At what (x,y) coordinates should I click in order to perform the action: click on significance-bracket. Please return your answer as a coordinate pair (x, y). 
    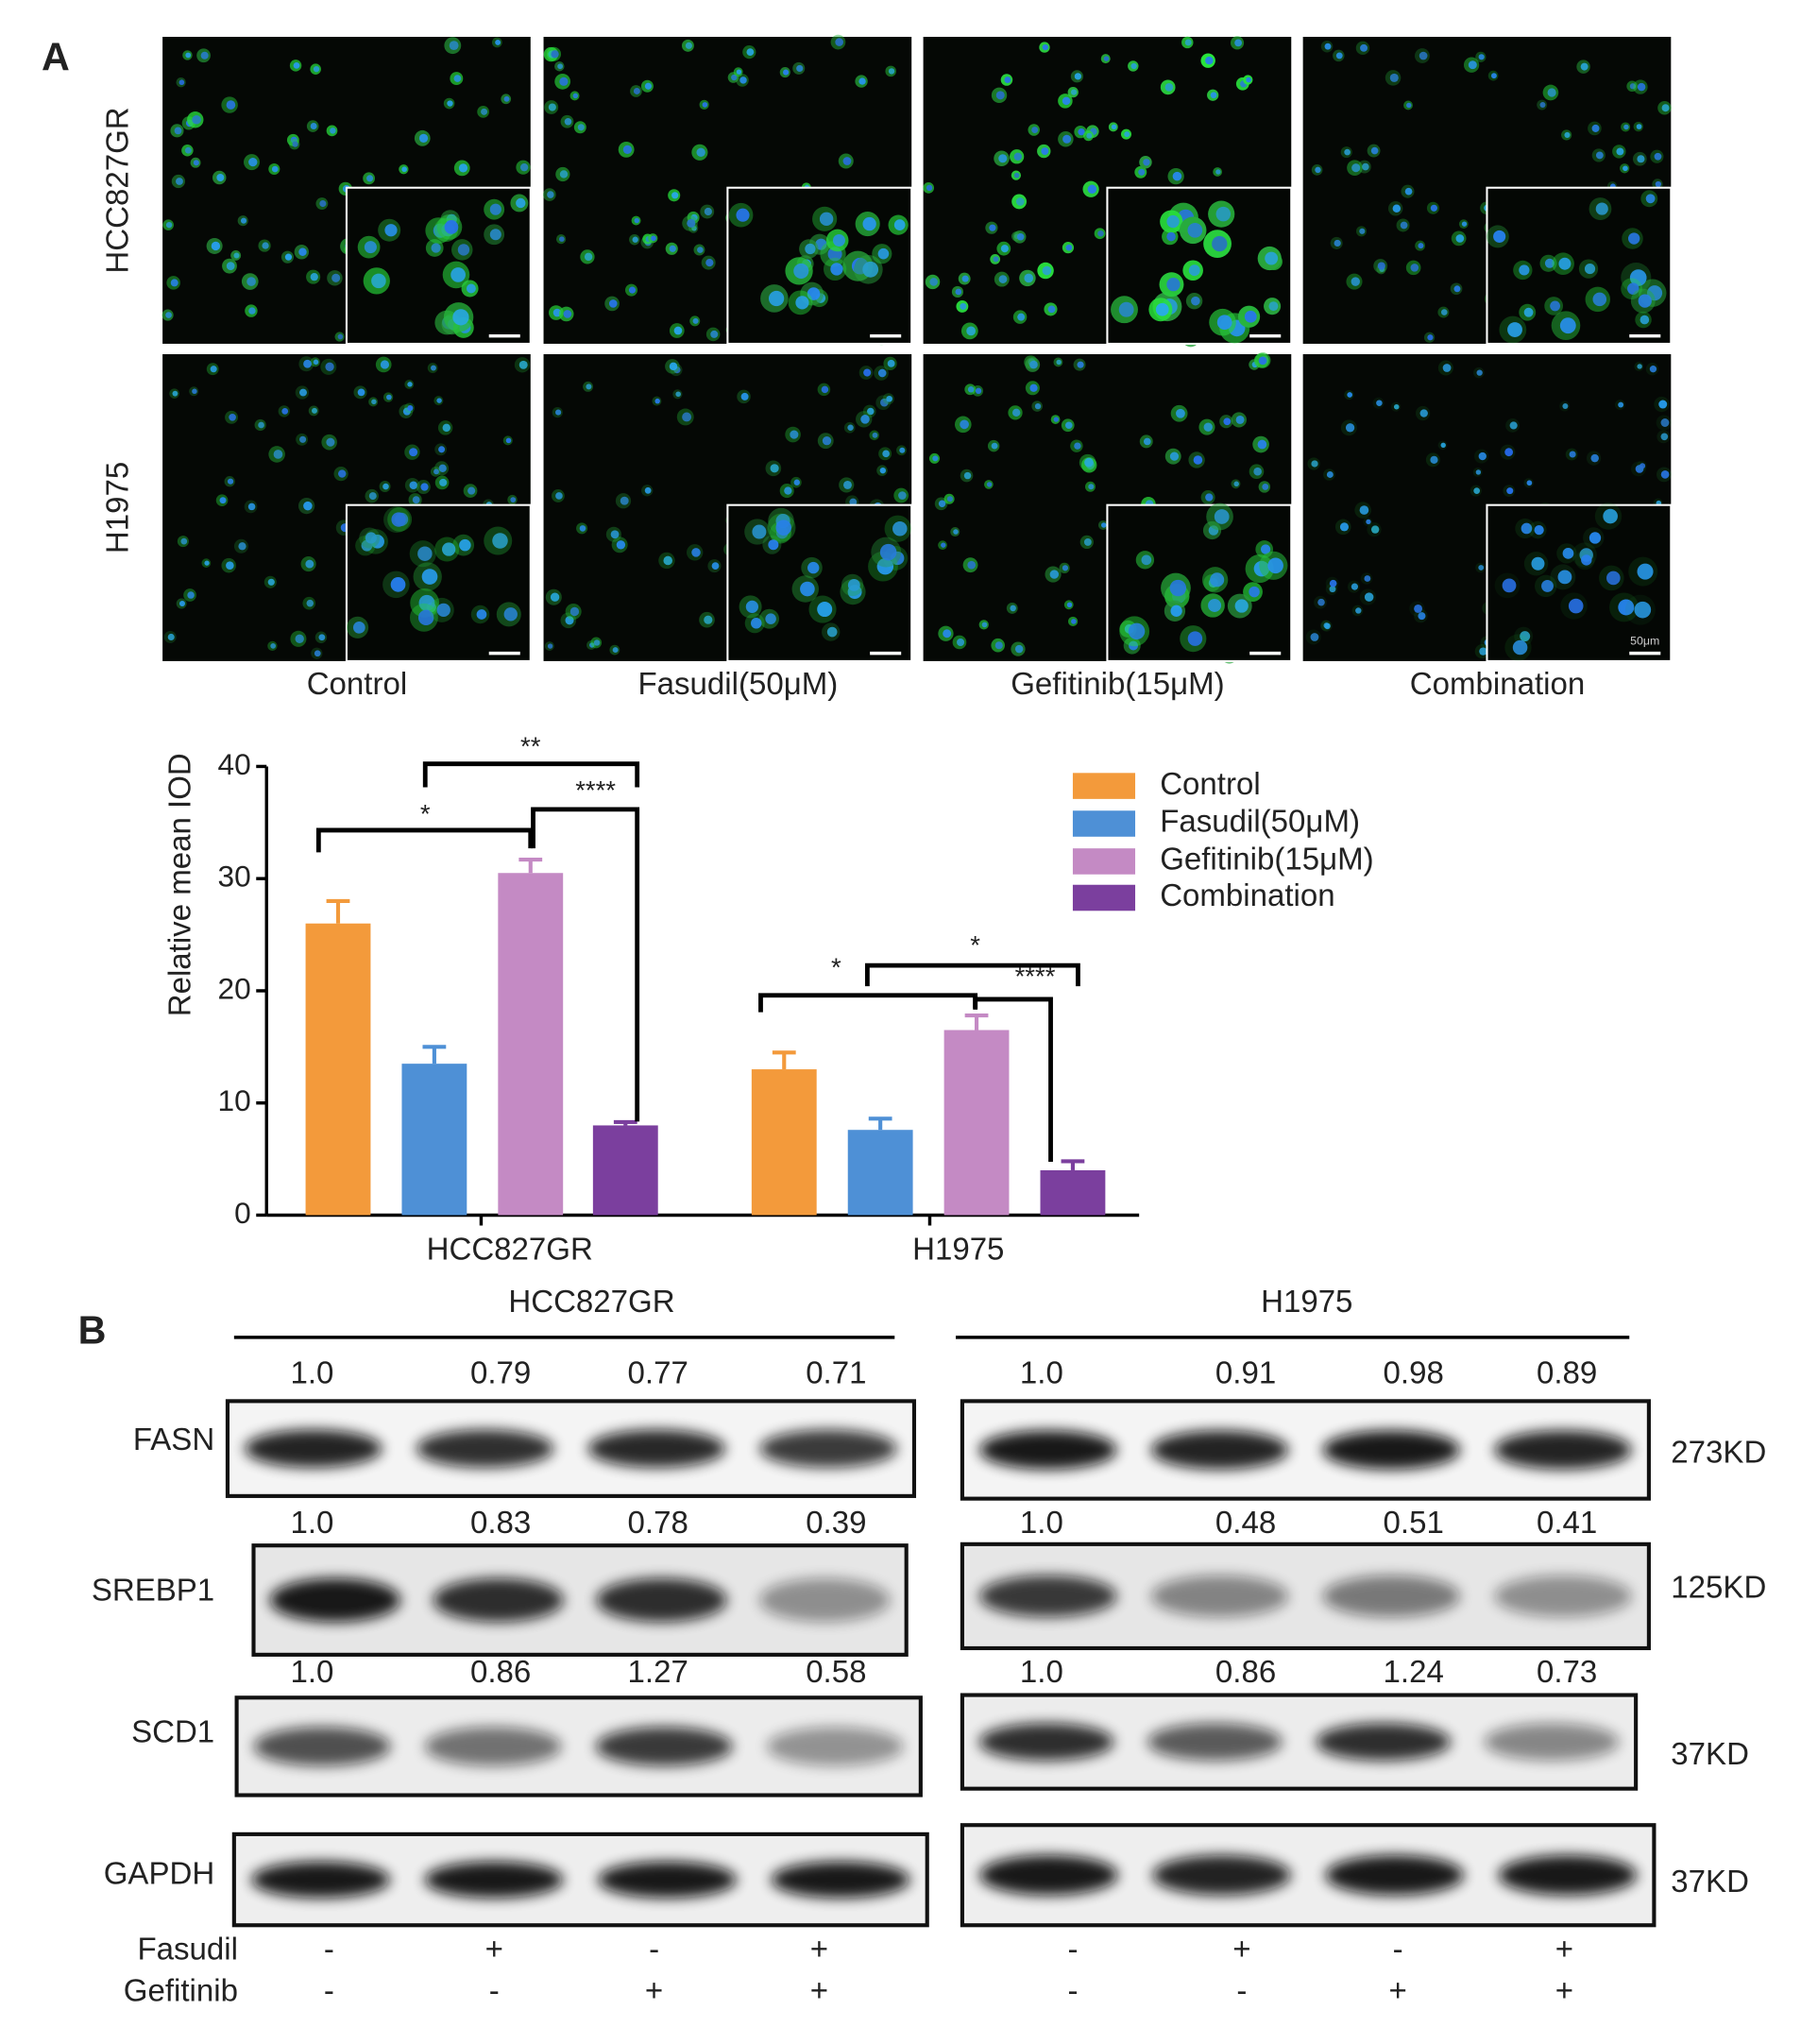
    Looking at the image, I should click on (1013, 1080).